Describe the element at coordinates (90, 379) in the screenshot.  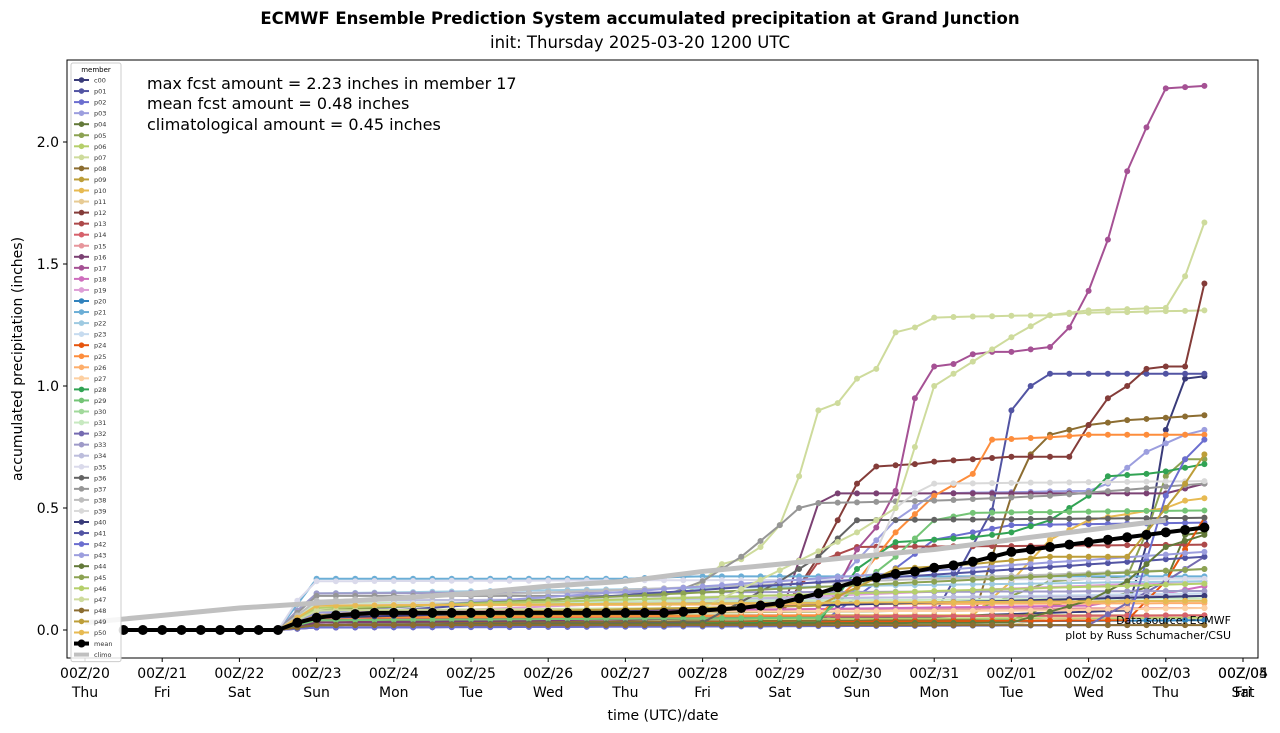
I see `legend-item-p27: p27` at that location.